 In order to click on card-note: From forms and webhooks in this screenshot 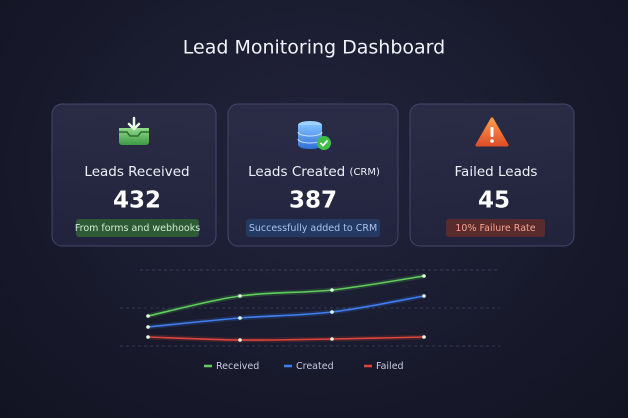, I will do `click(137, 228)`.